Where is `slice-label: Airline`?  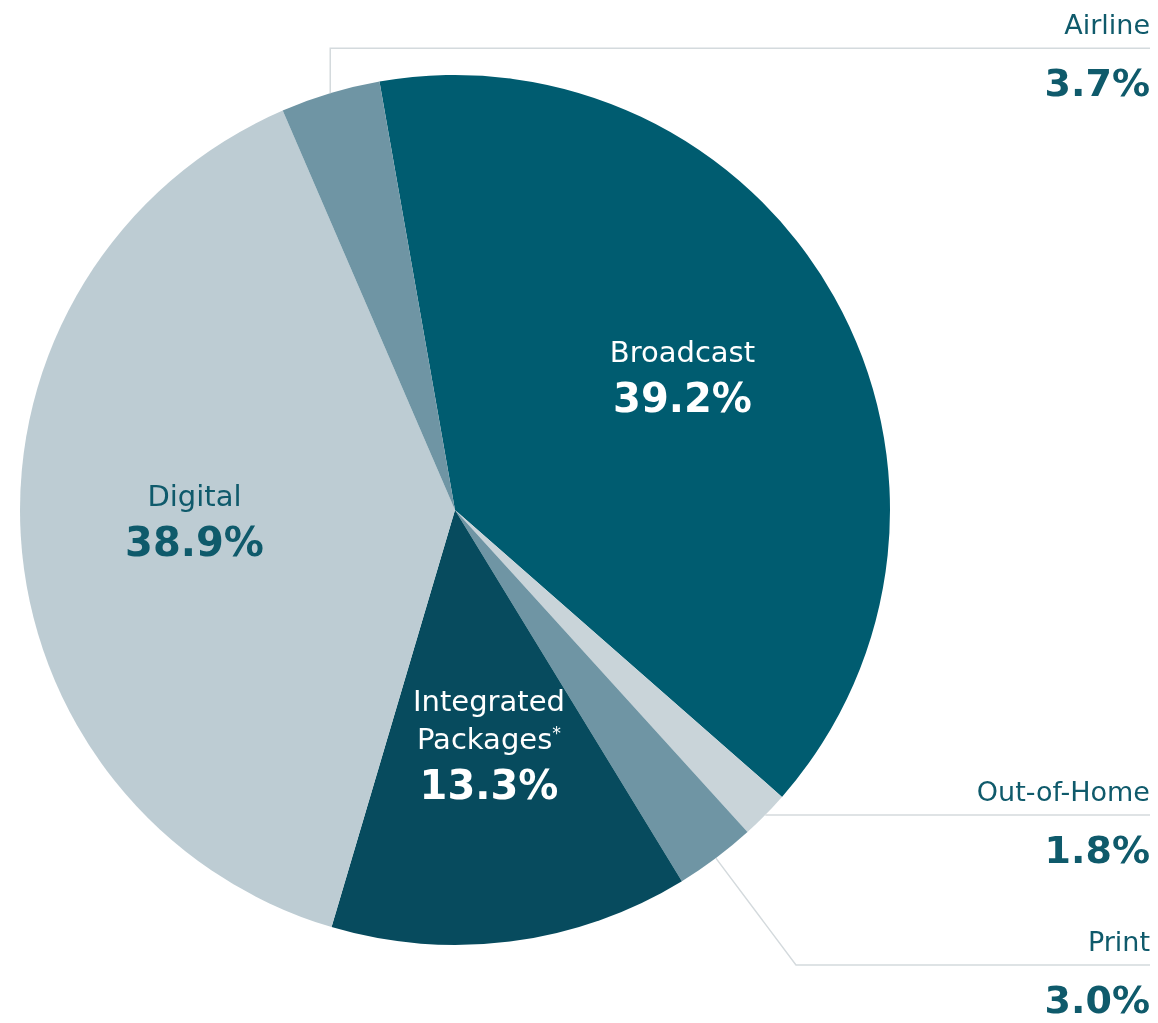
slice-label: Airline is located at coordinates (1107, 25).